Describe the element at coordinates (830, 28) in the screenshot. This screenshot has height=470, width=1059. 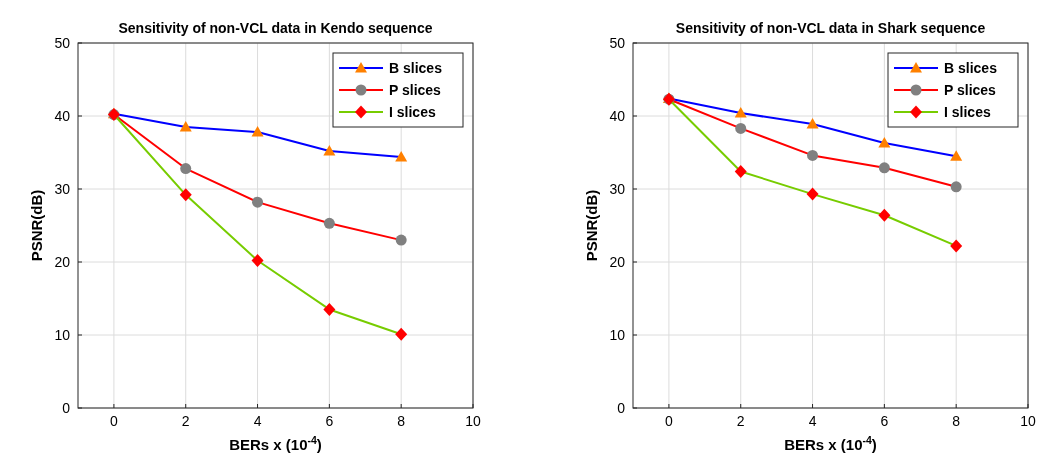
I see `chart-title: Sensitivity of non-VCL data in Shark sequence` at that location.